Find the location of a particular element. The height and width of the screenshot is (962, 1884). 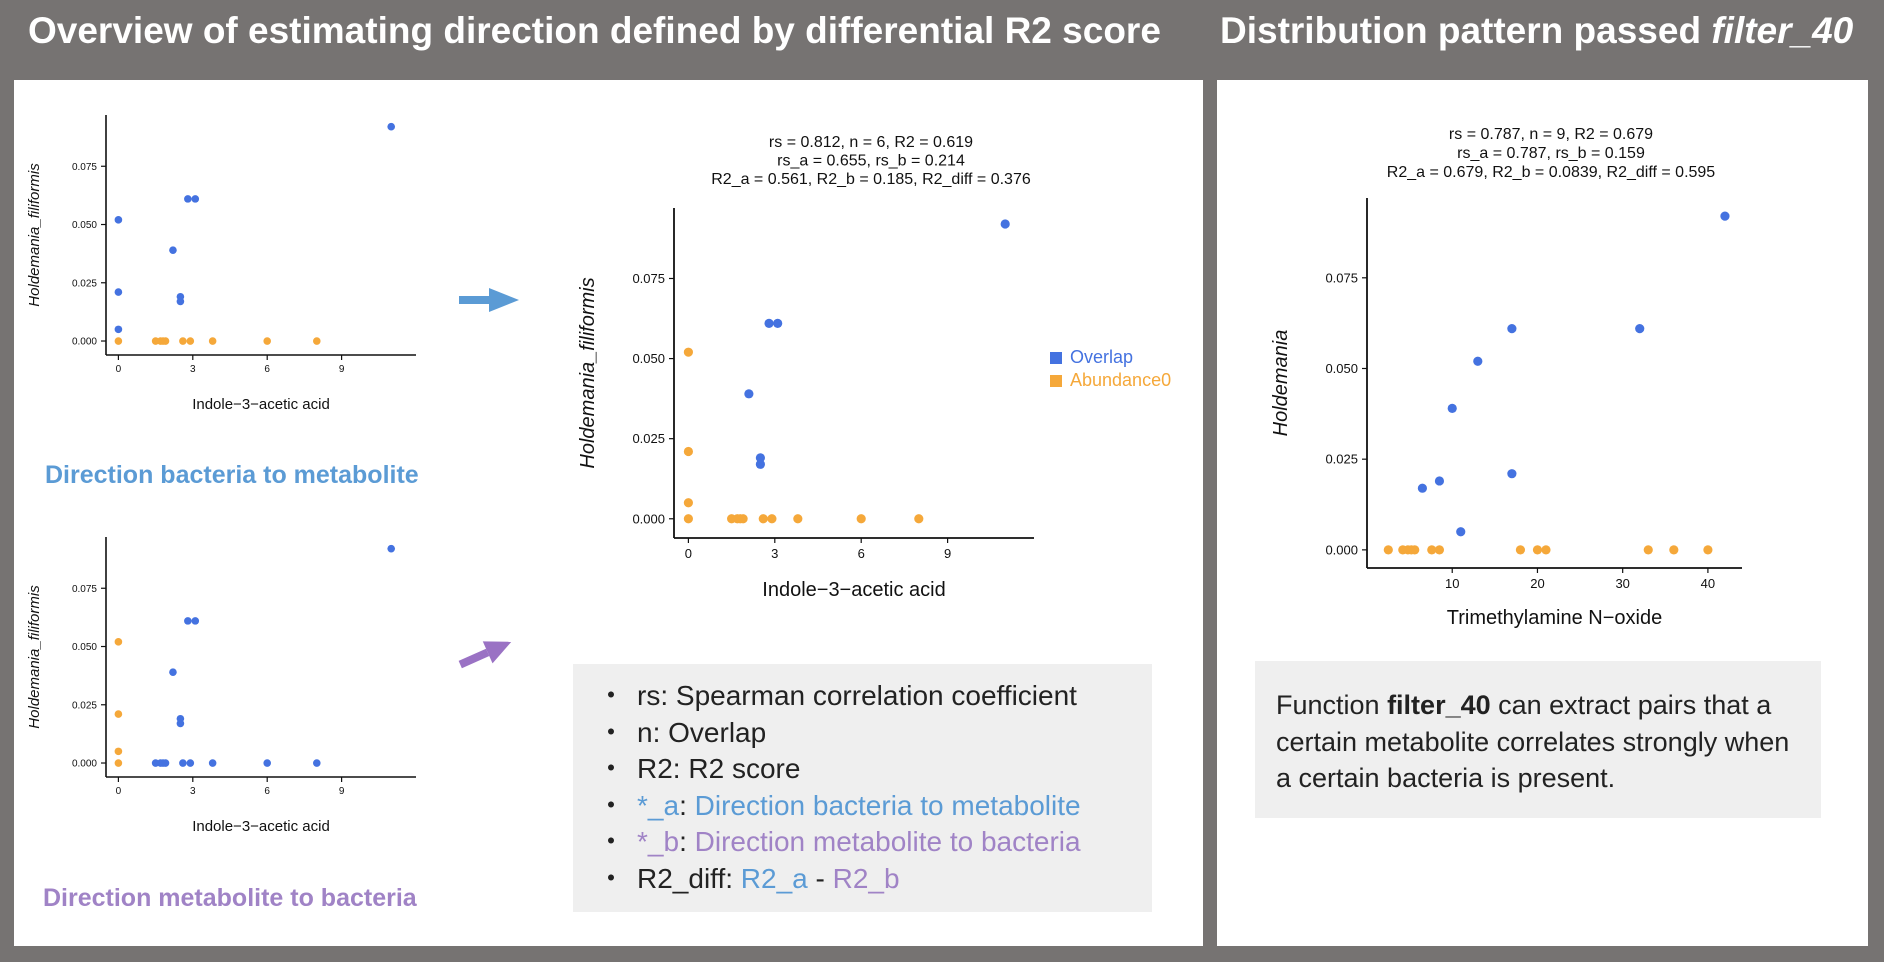

x-tick-label: 30 is located at coordinates (1622, 583).